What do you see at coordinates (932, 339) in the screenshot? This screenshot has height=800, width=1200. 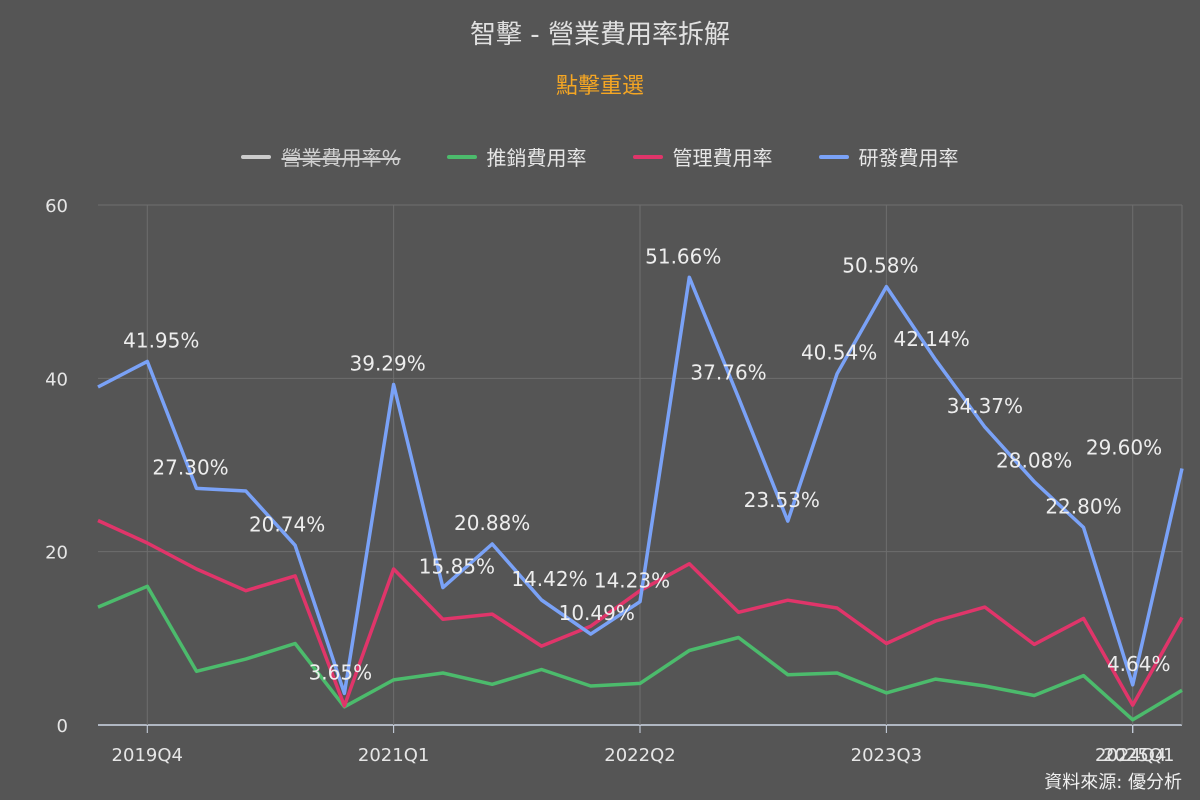 I see `data-label: 42.14%` at bounding box center [932, 339].